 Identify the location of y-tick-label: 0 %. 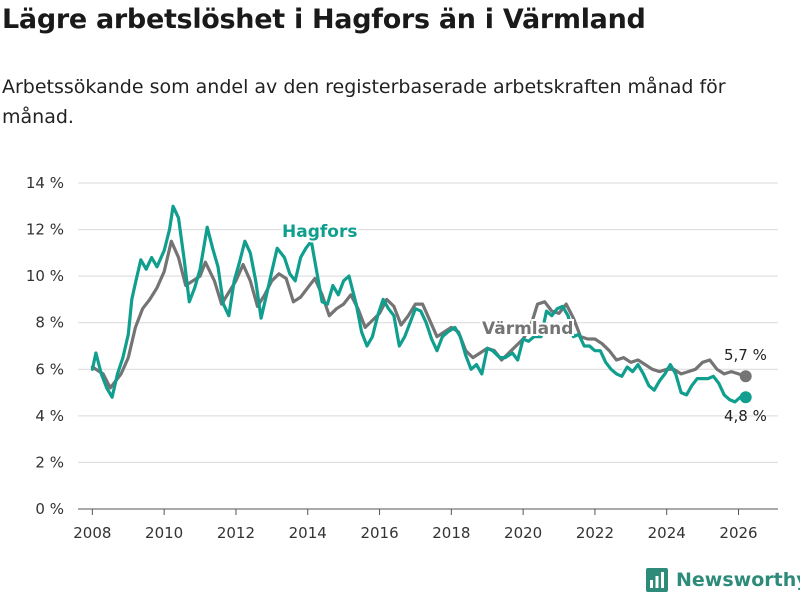
(49, 509).